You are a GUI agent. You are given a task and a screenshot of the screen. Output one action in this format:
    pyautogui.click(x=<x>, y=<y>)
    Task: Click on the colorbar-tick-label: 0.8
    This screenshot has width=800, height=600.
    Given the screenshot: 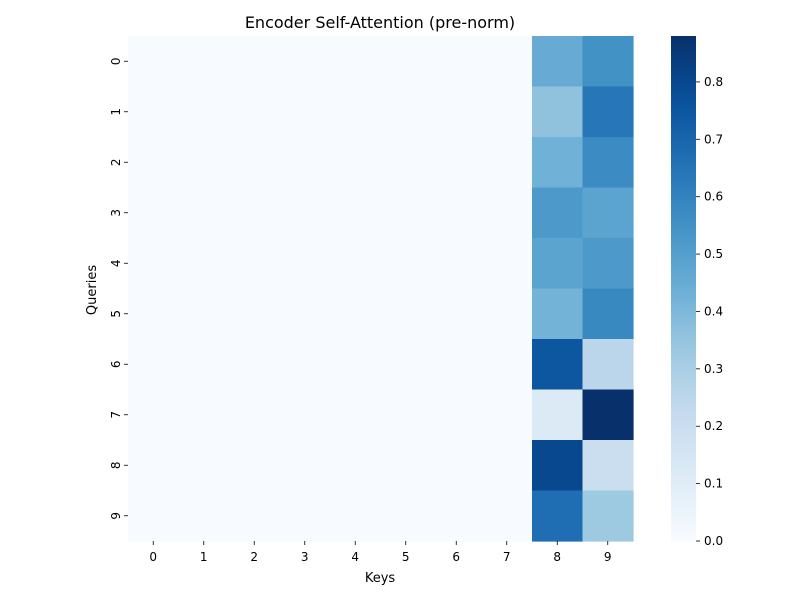 What is the action you would take?
    pyautogui.click(x=713, y=82)
    